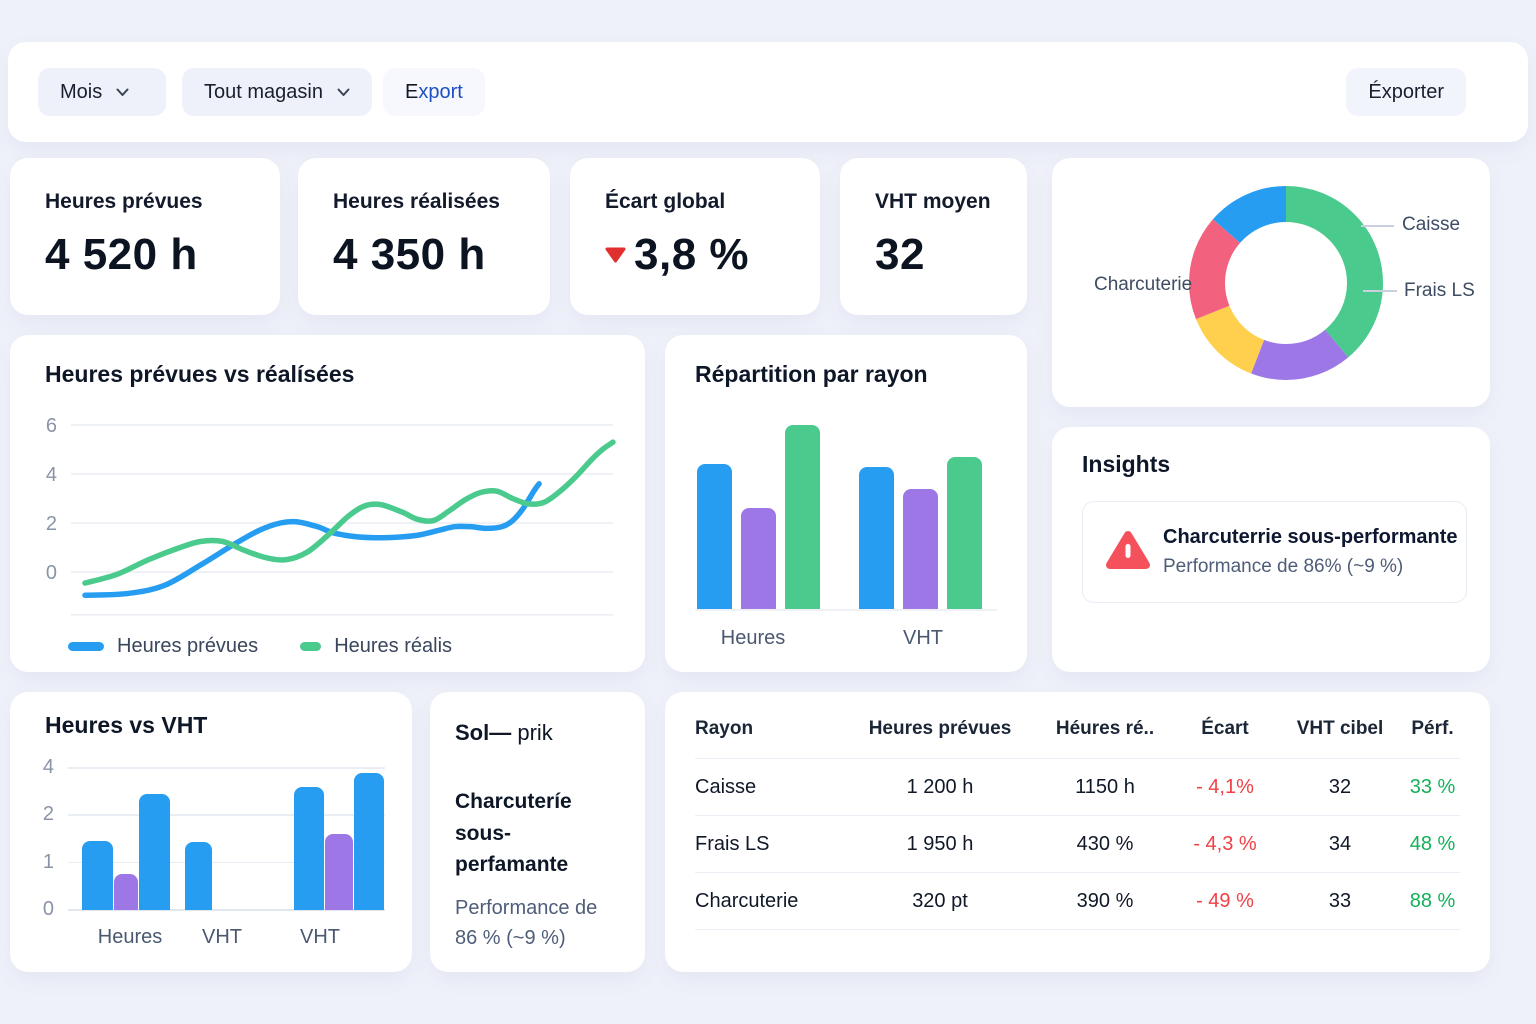 The width and height of the screenshot is (1536, 1024). I want to click on kpi-card-heures-prevues: Heures prévues 4 520 h, so click(145, 236).